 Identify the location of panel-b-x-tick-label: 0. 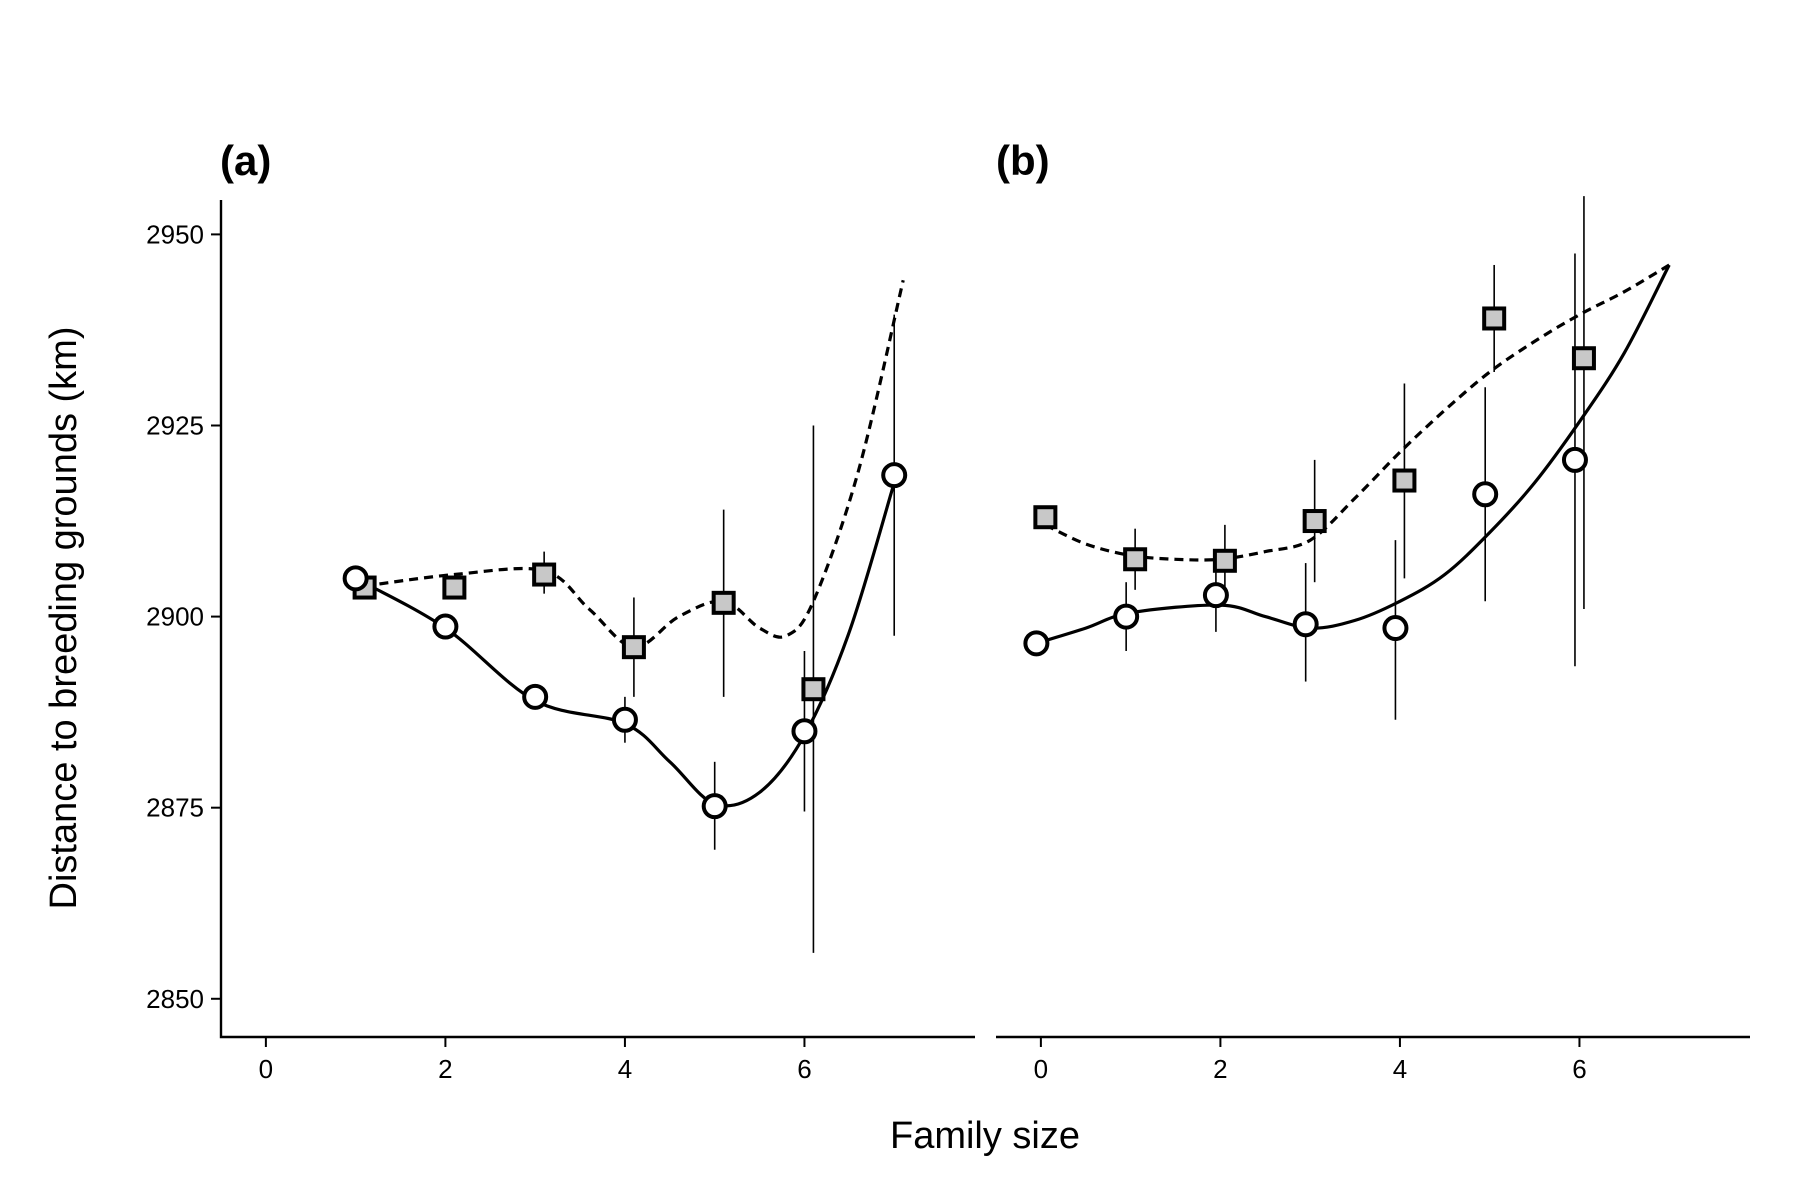
(1041, 1069).